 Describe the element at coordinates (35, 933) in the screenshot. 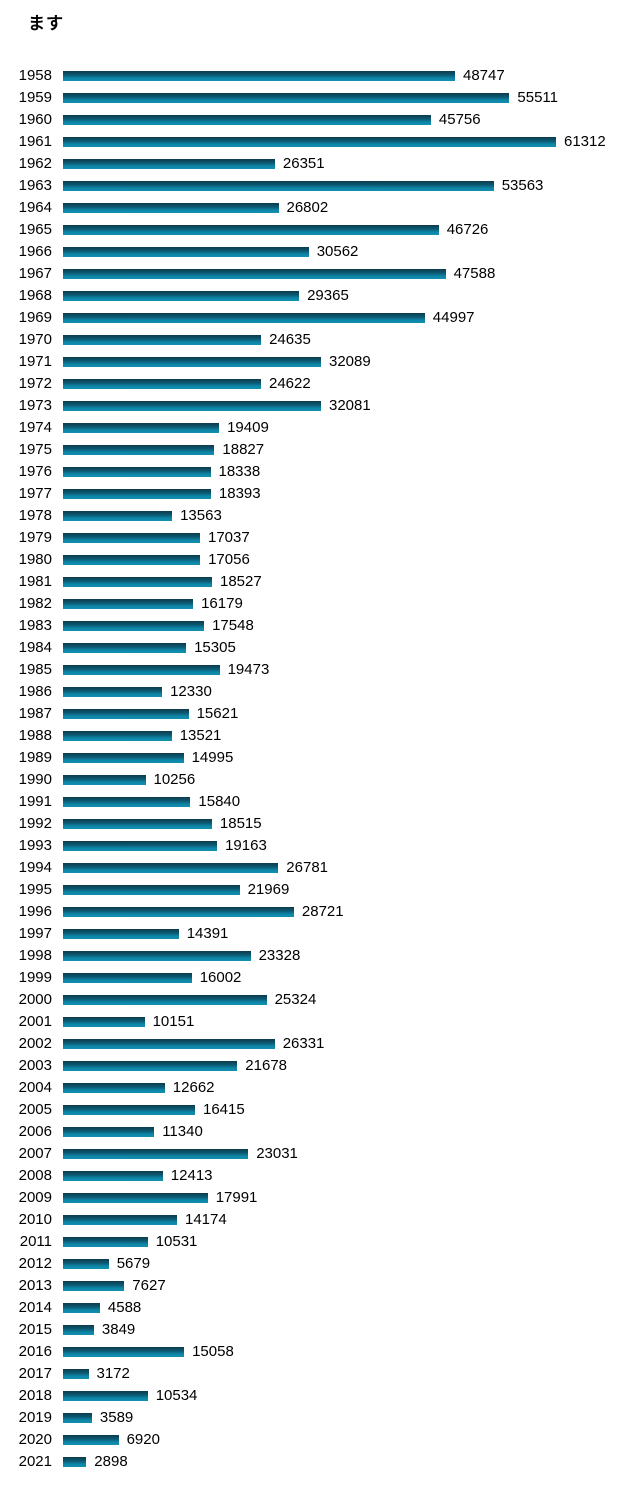

I see `category-label: 1997` at that location.